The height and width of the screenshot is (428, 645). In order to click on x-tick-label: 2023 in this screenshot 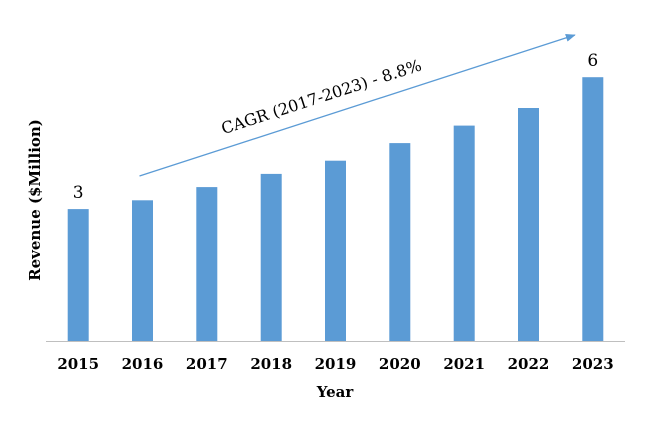, I will do `click(593, 364)`.